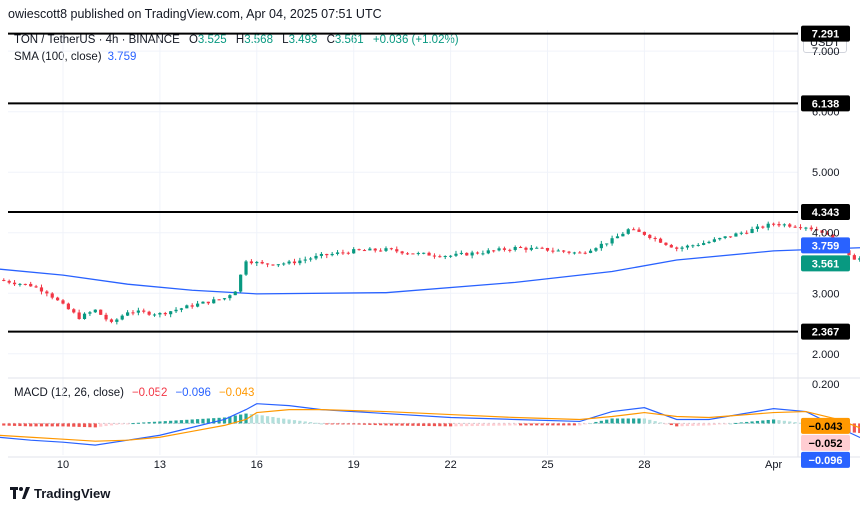 The height and width of the screenshot is (510, 860). I want to click on sma-value: 3.759, so click(122, 57).